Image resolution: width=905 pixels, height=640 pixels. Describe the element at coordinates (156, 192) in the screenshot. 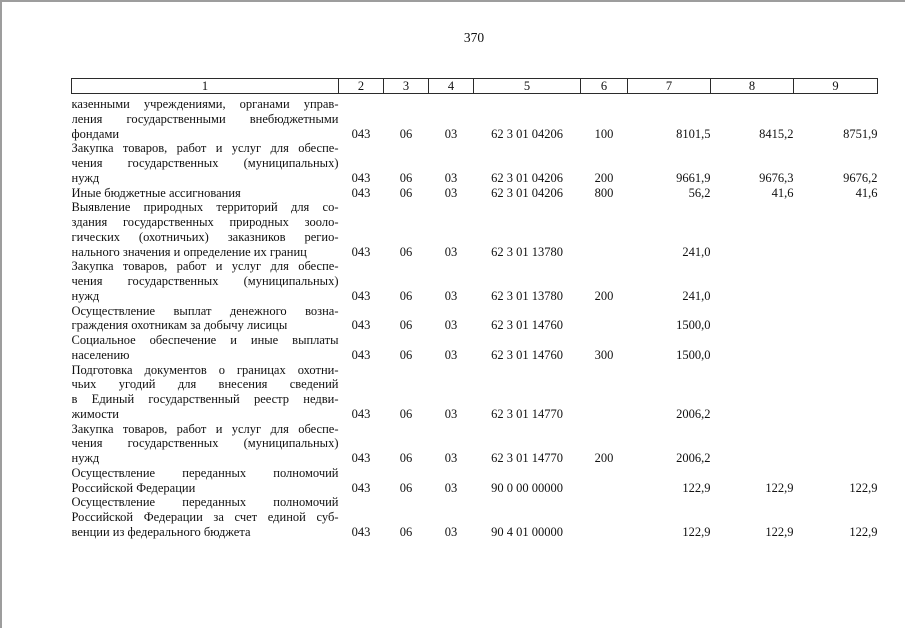

I see `row-name-line: Иные бюджетные ассигнования` at that location.